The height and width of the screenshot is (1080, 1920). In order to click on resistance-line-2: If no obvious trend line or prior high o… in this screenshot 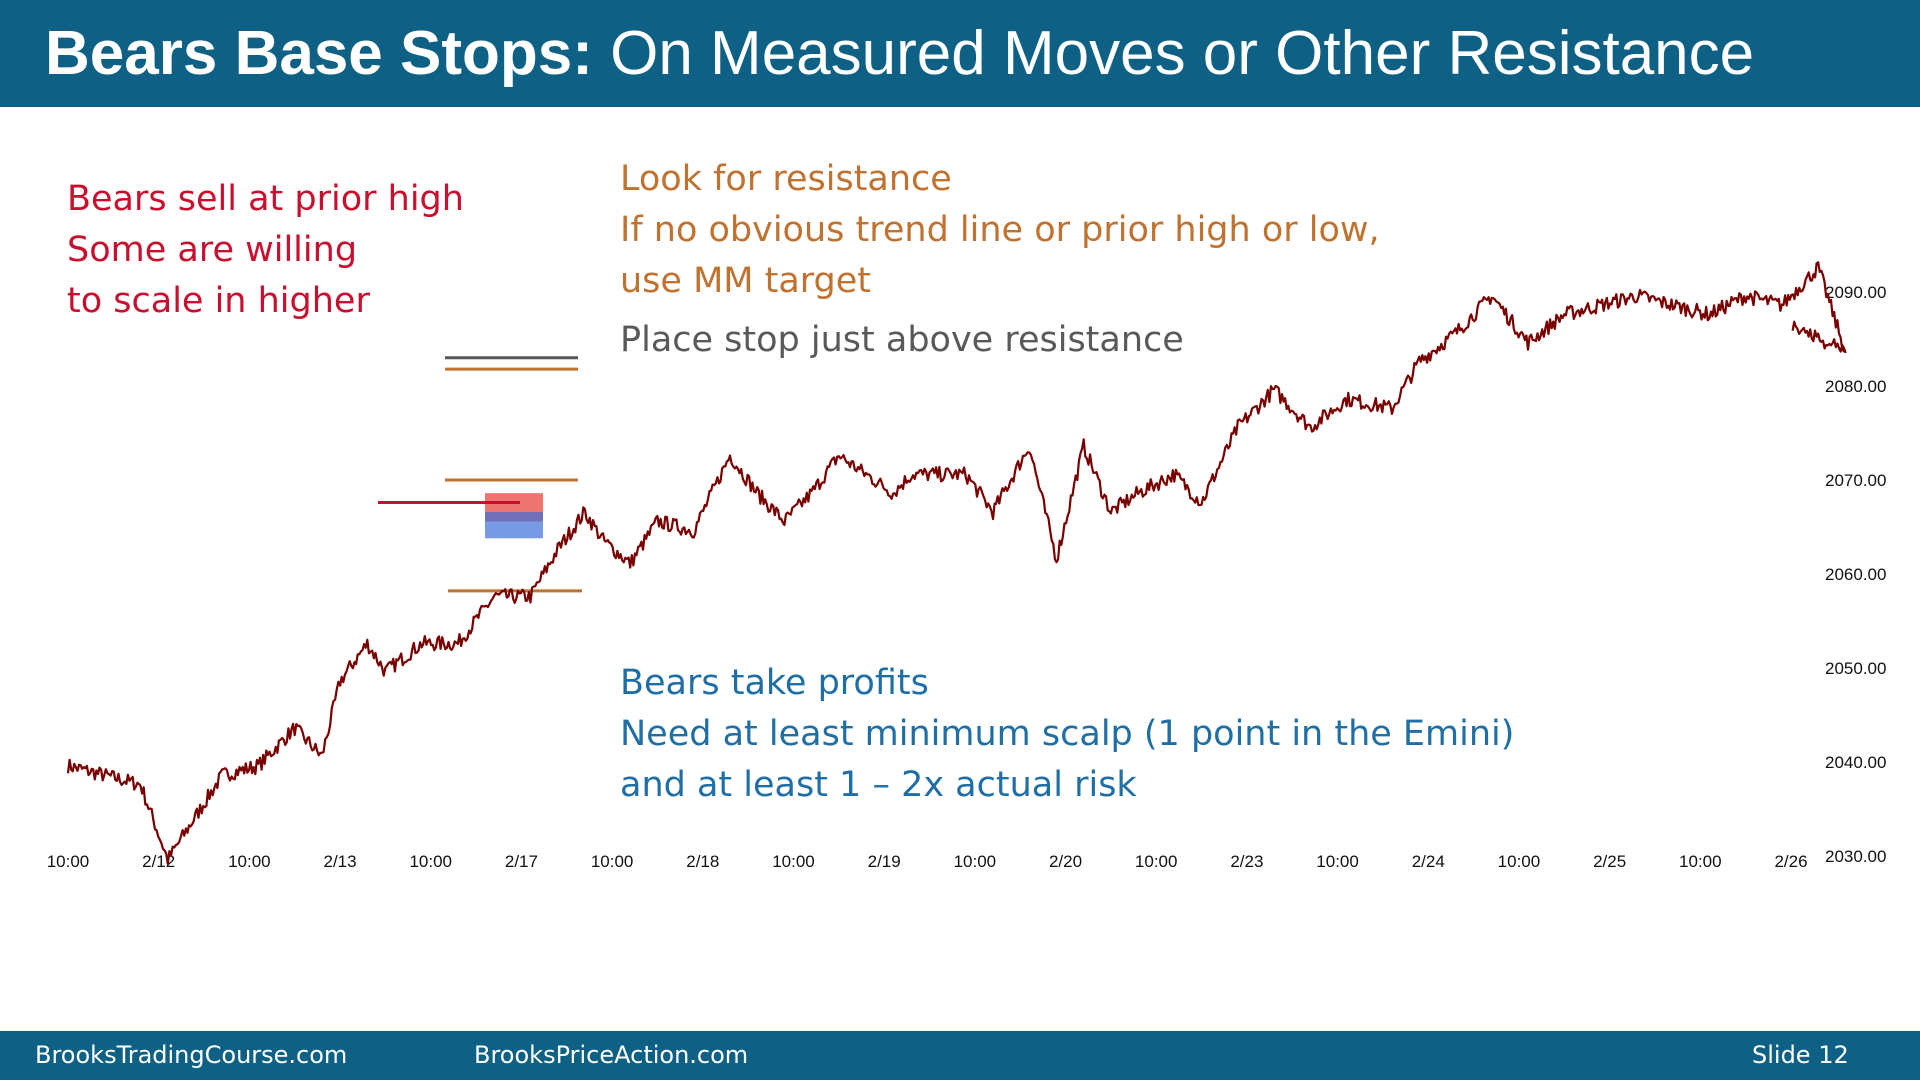, I will do `click(1000, 230)`.